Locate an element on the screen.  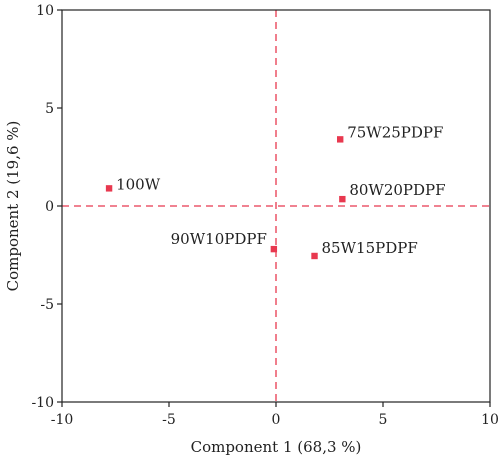
x-tick-label: 0 is located at coordinates (276, 420).